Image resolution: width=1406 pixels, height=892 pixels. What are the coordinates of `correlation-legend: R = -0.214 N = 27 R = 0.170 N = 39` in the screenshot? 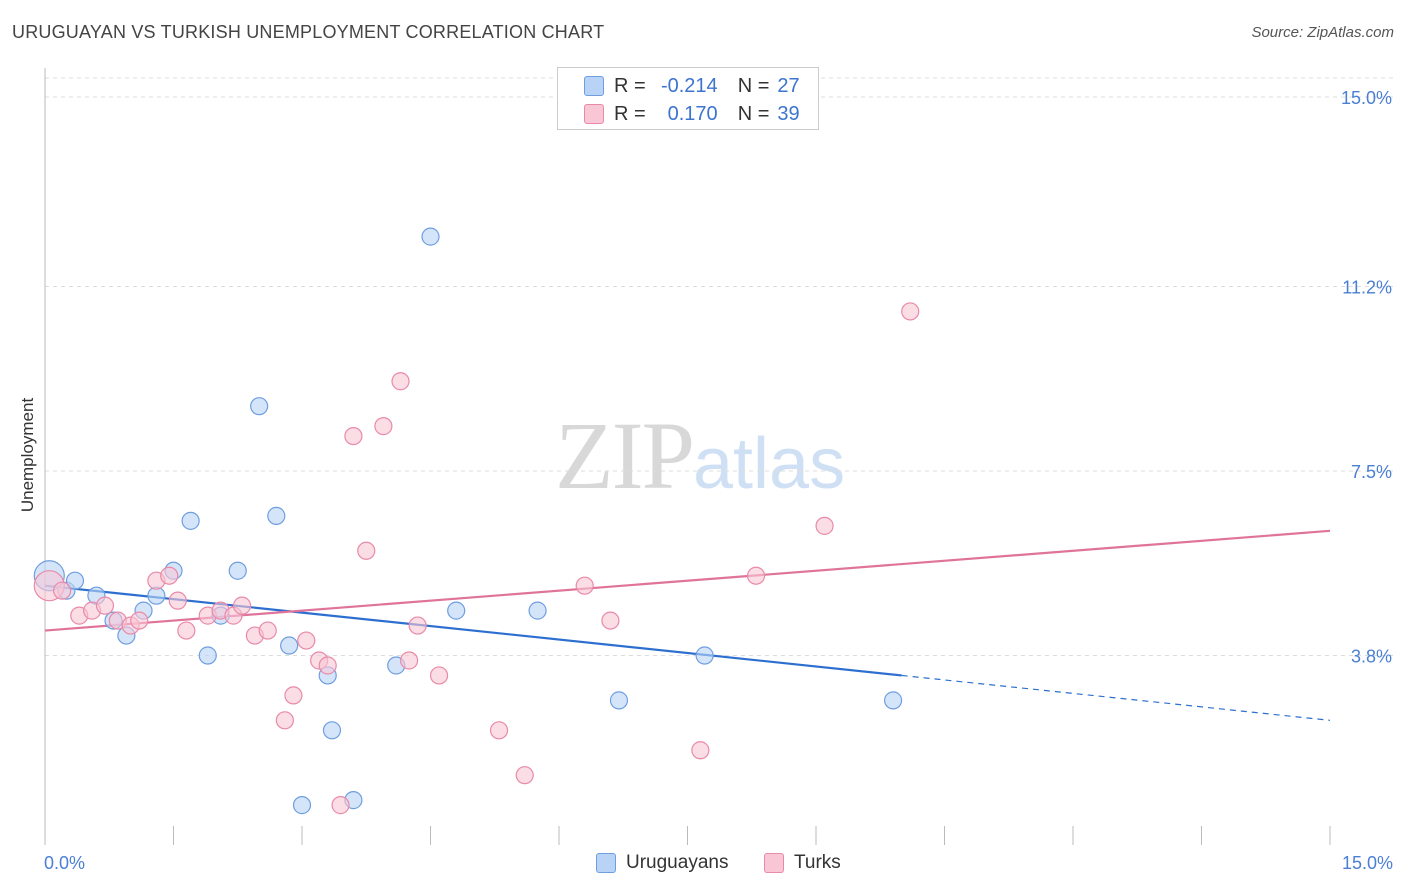 It's located at (688, 98).